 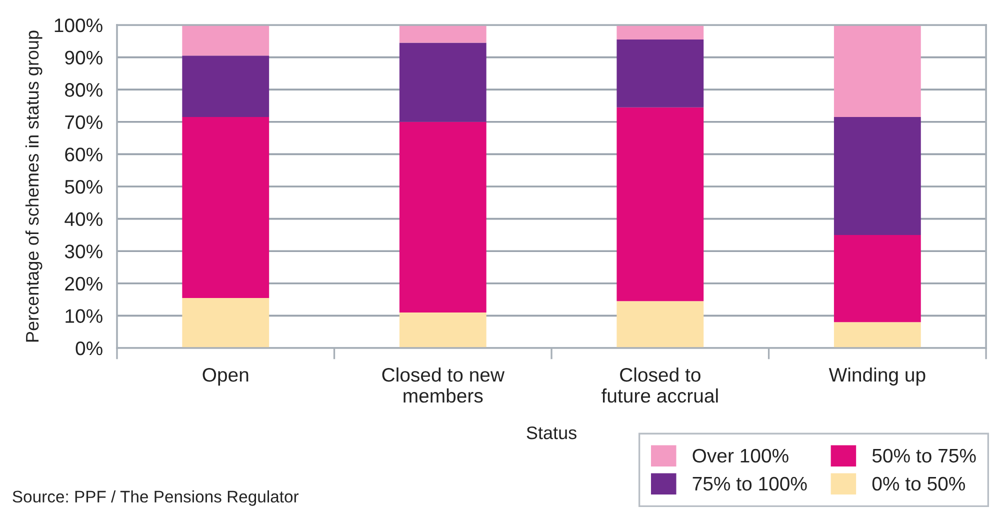 What do you see at coordinates (83, 283) in the screenshot?
I see `y-tick-label: 20%` at bounding box center [83, 283].